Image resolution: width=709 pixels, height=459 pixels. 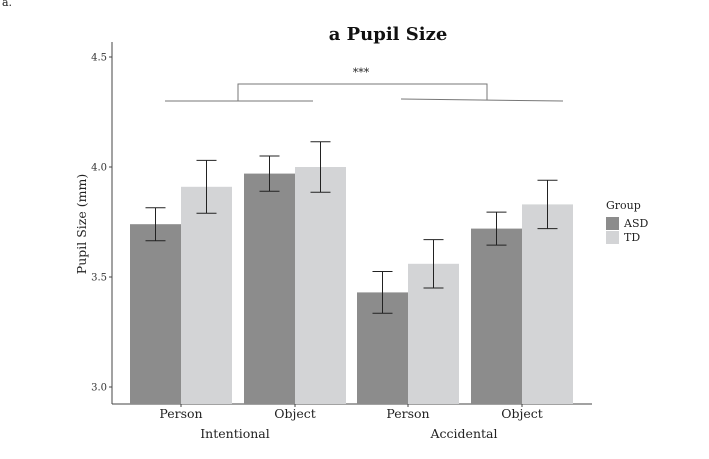 What do you see at coordinates (362, 92) in the screenshot?
I see `bracket-connector` at bounding box center [362, 92].